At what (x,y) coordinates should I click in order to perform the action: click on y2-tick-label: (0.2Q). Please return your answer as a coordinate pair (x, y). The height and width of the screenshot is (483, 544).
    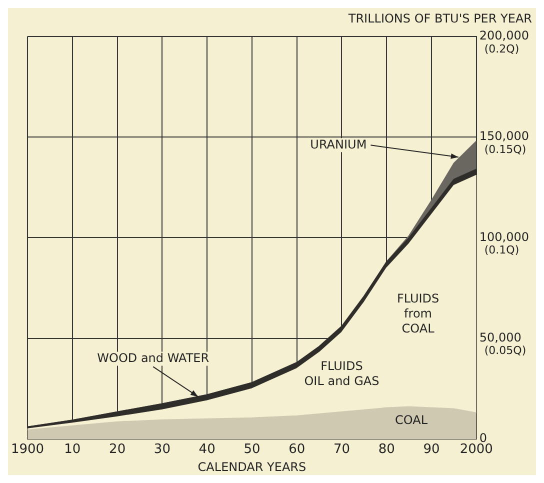
    Looking at the image, I should click on (502, 49).